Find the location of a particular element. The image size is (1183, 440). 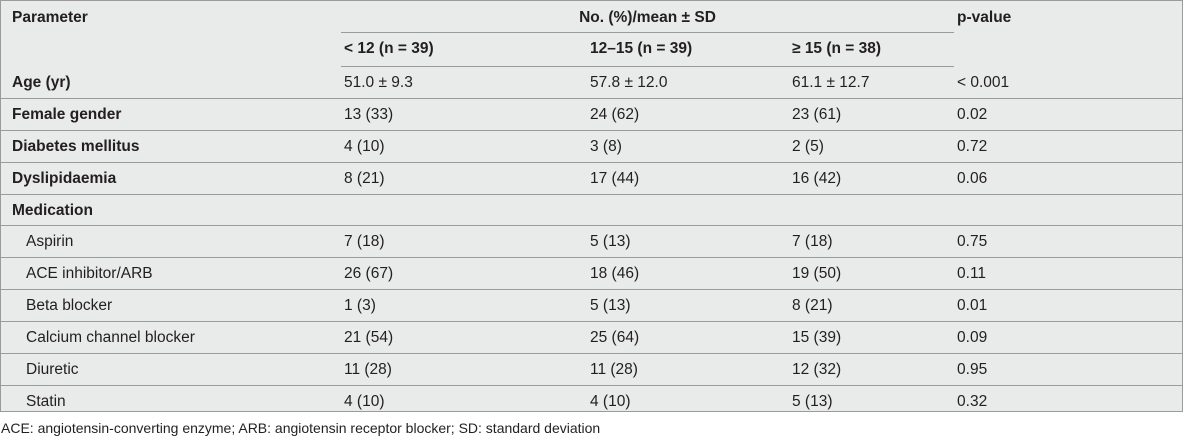

cell-group-3: 16 (42) is located at coordinates (872, 178).